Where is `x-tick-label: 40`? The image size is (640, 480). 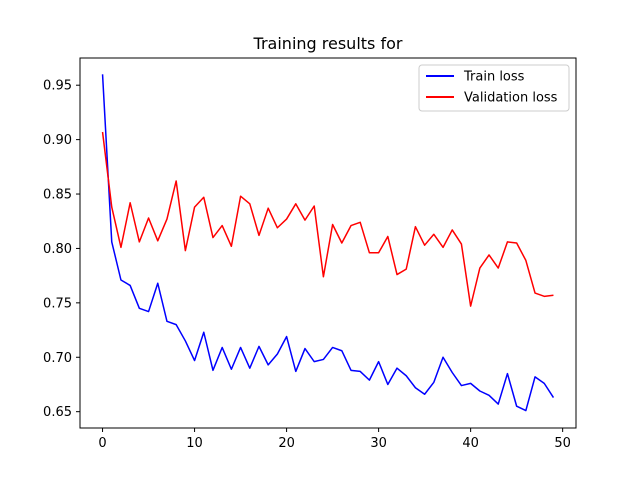
x-tick-label: 40 is located at coordinates (470, 443).